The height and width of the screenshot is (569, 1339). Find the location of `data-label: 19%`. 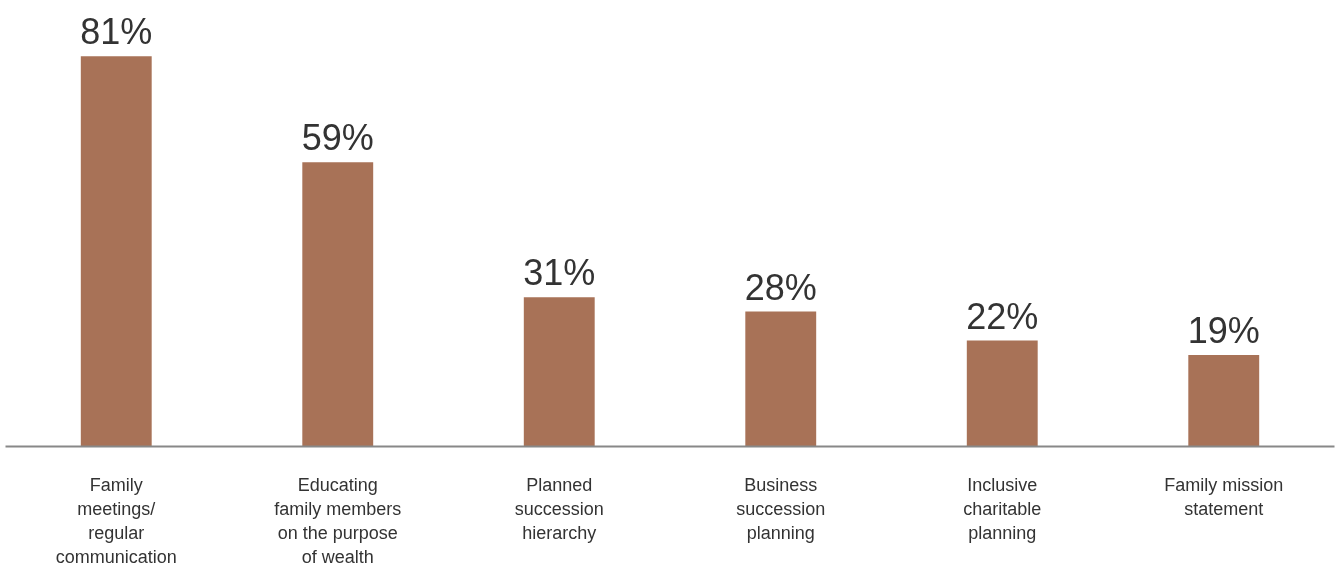

data-label: 19% is located at coordinates (1223, 330).